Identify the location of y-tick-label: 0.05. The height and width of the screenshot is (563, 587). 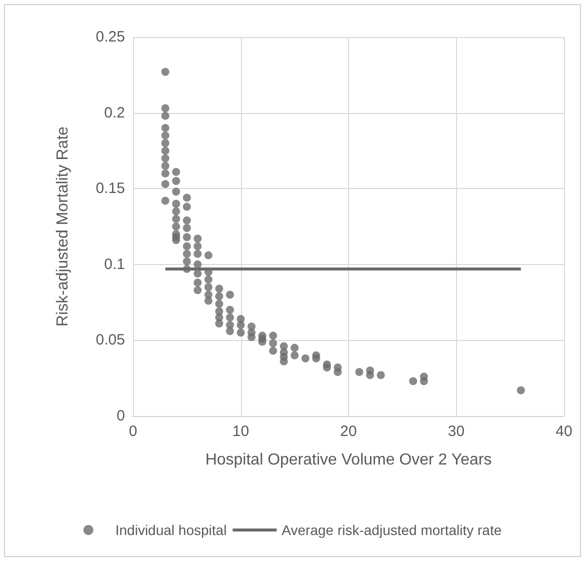
(110, 340).